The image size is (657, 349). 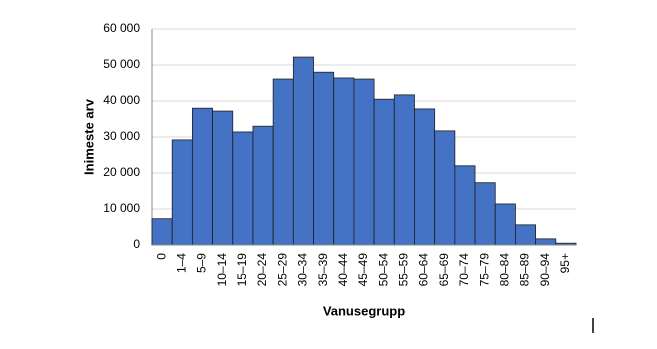 What do you see at coordinates (424, 270) in the screenshot?
I see `x-tick-label: 60–64` at bounding box center [424, 270].